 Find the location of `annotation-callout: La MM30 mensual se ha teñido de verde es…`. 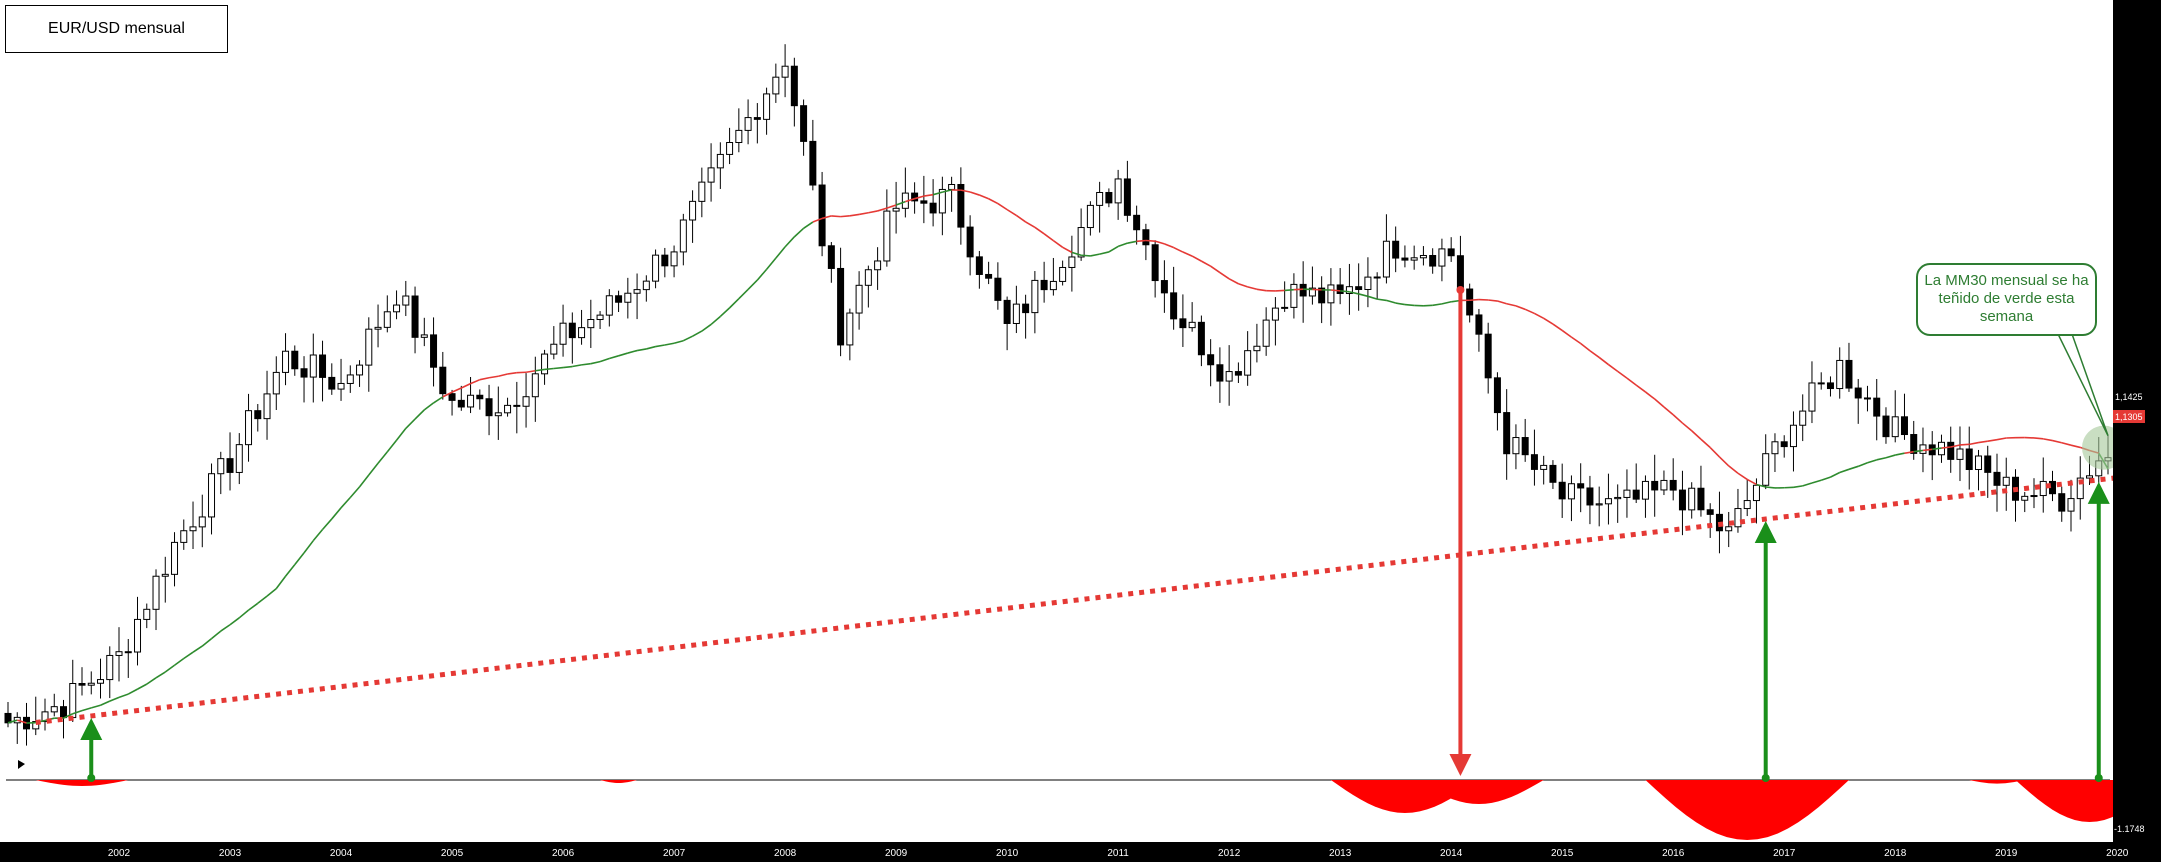

annotation-callout: La MM30 mensual se ha teñido de verde es… is located at coordinates (2006, 299).